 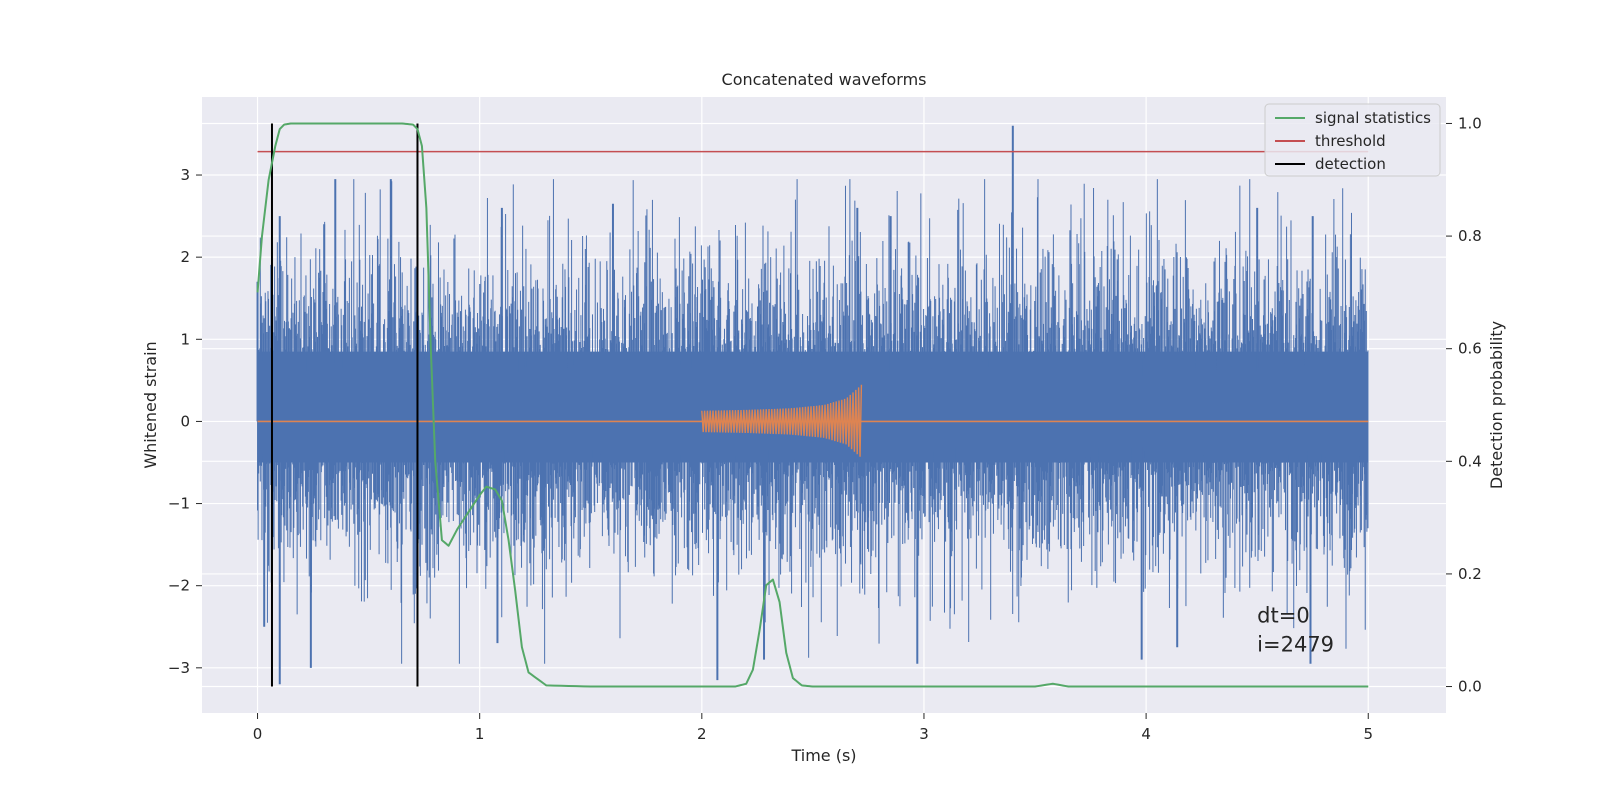 I want to click on y-tick-label: −2, so click(x=179, y=586).